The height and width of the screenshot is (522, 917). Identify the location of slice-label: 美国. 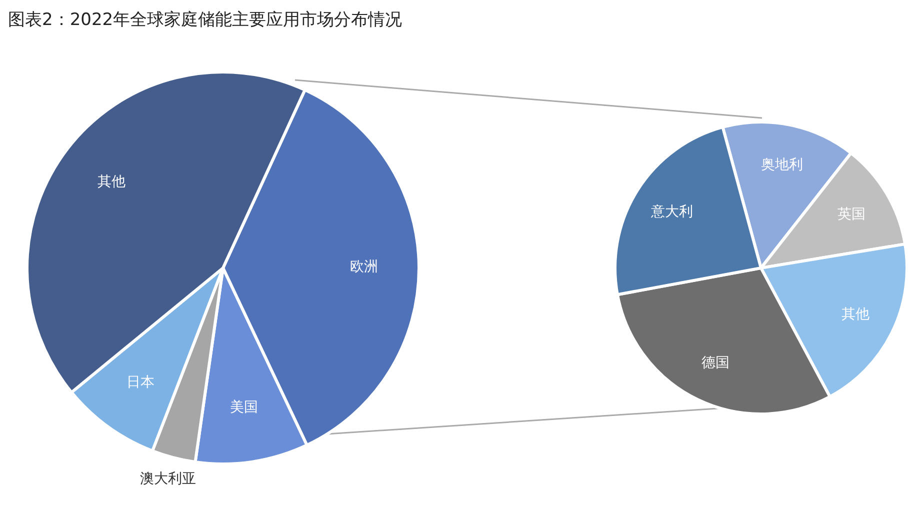
(244, 408).